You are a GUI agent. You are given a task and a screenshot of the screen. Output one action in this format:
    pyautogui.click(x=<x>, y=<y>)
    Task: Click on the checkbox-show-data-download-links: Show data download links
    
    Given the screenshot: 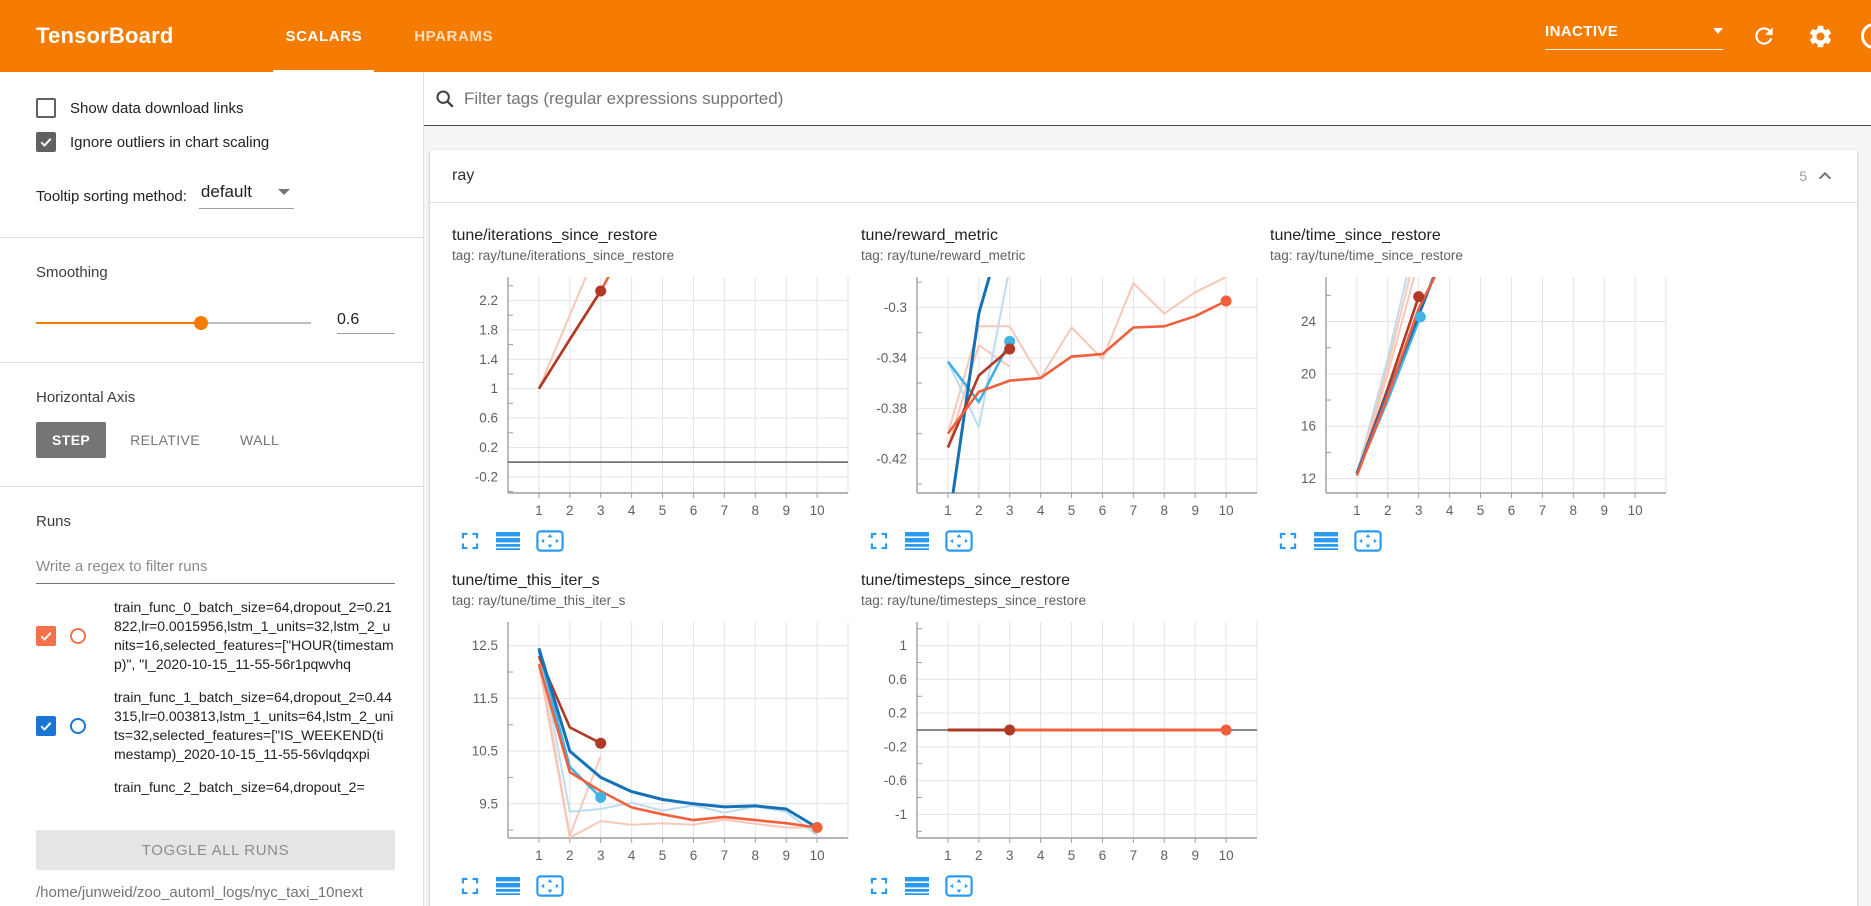 What is the action you would take?
    pyautogui.click(x=215, y=108)
    